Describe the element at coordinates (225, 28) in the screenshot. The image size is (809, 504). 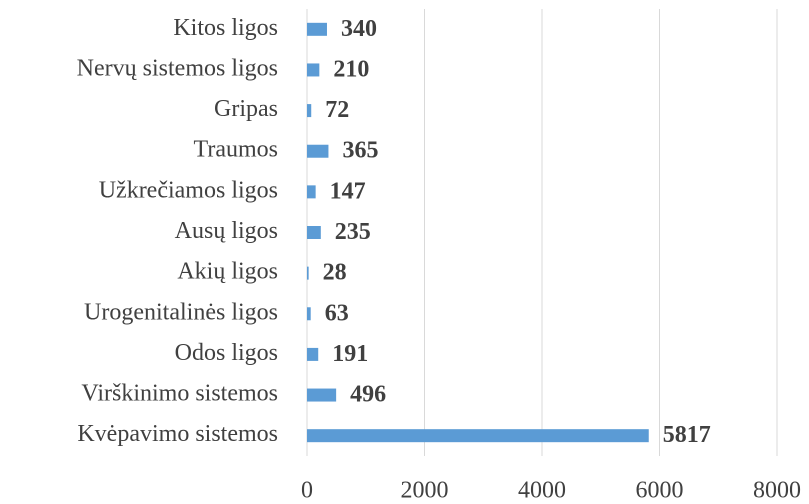
I see `y-tick-label: Kitos ligos` at that location.